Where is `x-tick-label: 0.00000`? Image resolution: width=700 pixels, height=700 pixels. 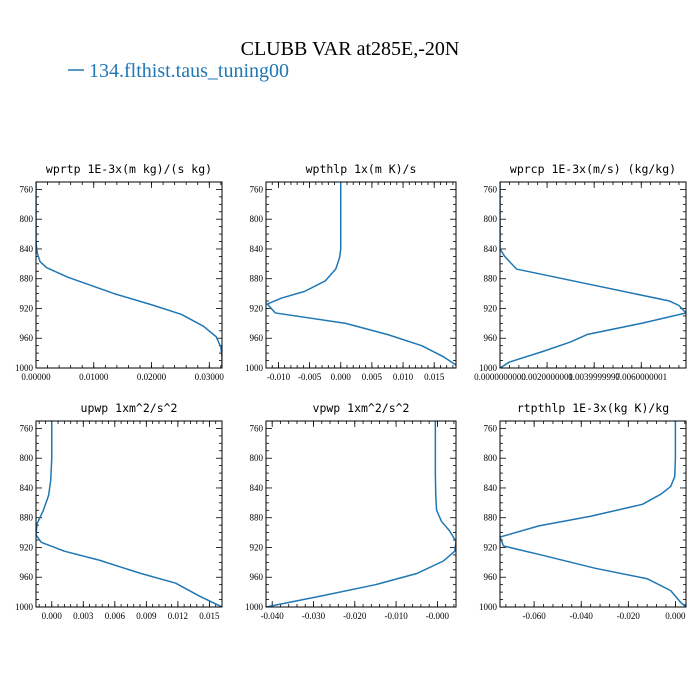 x-tick-label: 0.00000 is located at coordinates (36, 377).